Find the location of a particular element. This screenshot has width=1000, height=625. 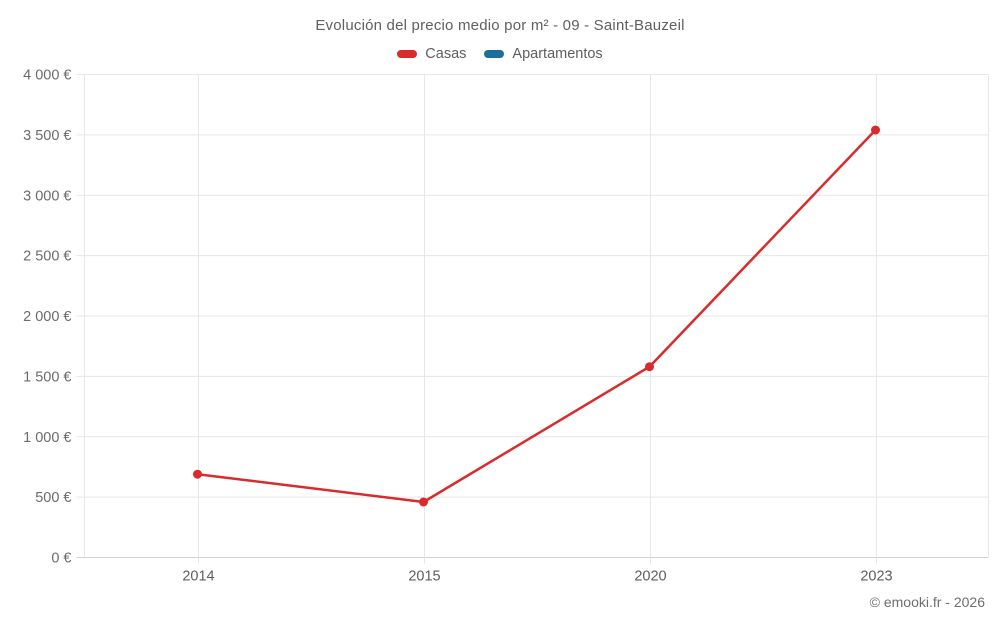

y-axis-tick-label: 500 € is located at coordinates (53, 498).